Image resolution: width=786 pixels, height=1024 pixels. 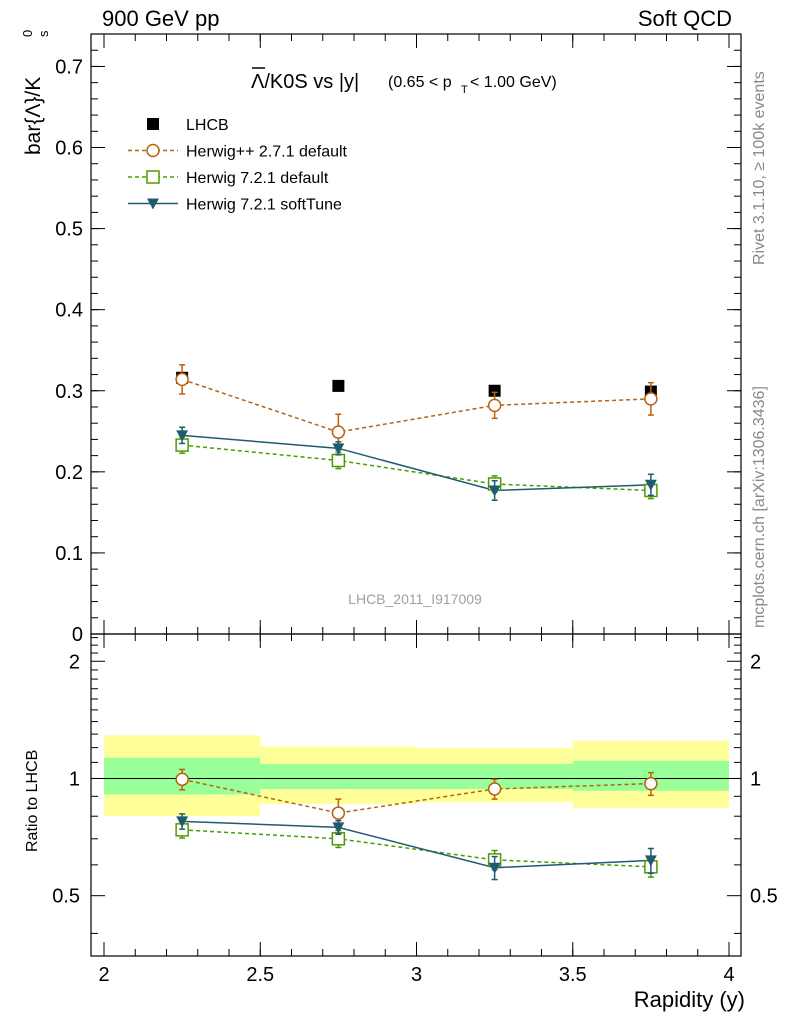 I want to click on y-tick-label: 0.7, so click(x=69, y=67).